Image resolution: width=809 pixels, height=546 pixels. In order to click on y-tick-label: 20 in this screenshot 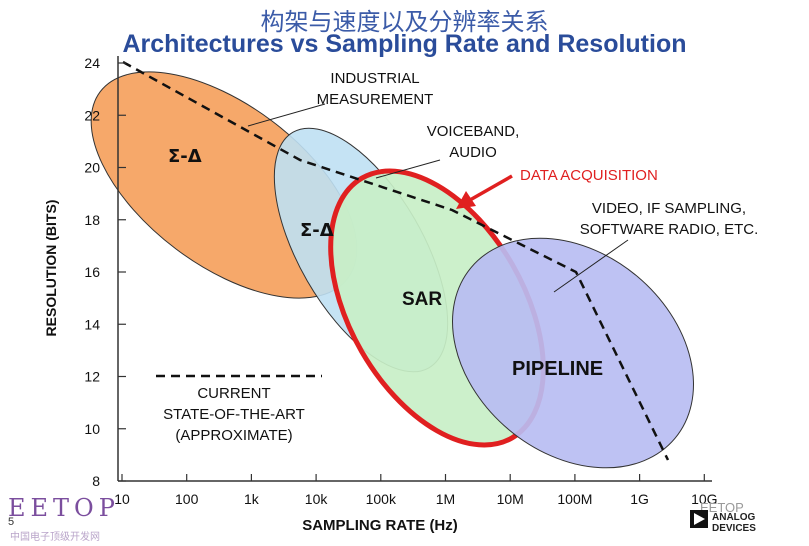, I will do `click(92, 168)`.